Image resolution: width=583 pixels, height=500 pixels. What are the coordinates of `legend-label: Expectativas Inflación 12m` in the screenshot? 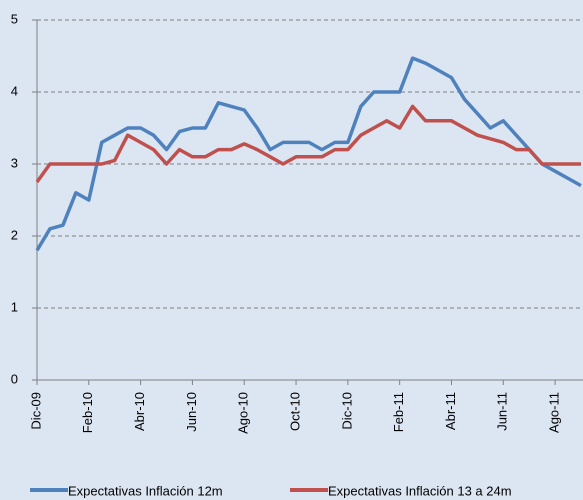 It's located at (145, 490).